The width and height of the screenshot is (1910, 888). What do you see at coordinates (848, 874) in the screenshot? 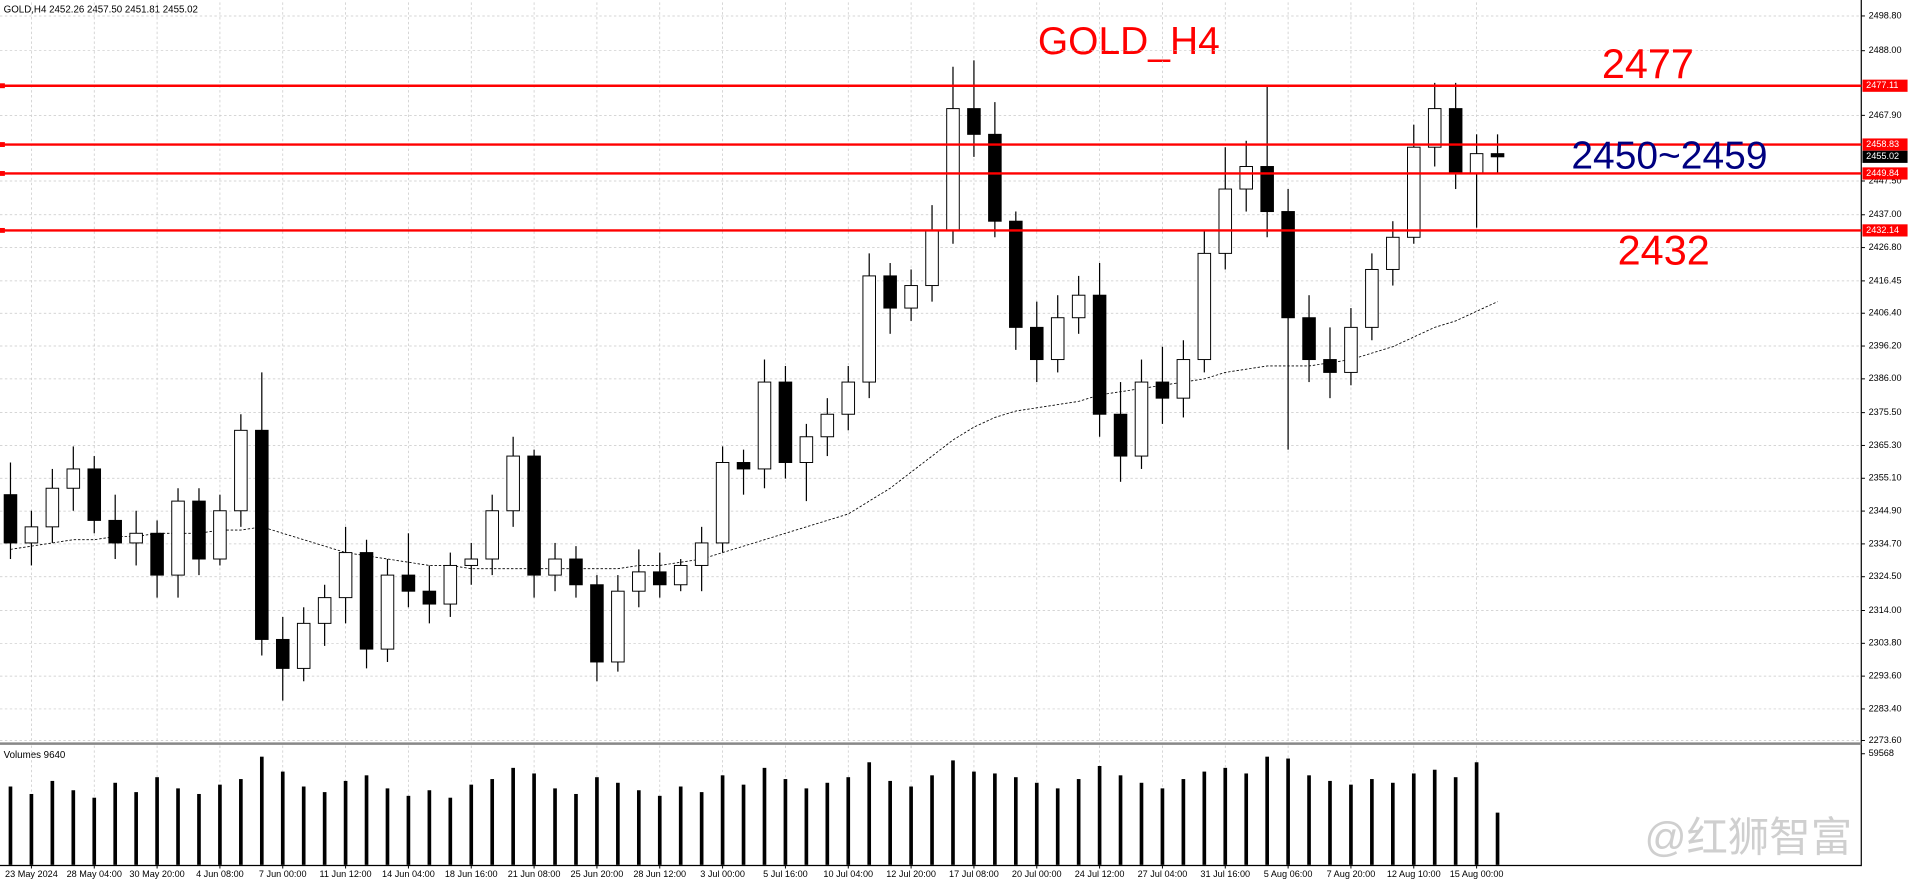
I see `x-tick-label: 10 Jul 04:00` at bounding box center [848, 874].